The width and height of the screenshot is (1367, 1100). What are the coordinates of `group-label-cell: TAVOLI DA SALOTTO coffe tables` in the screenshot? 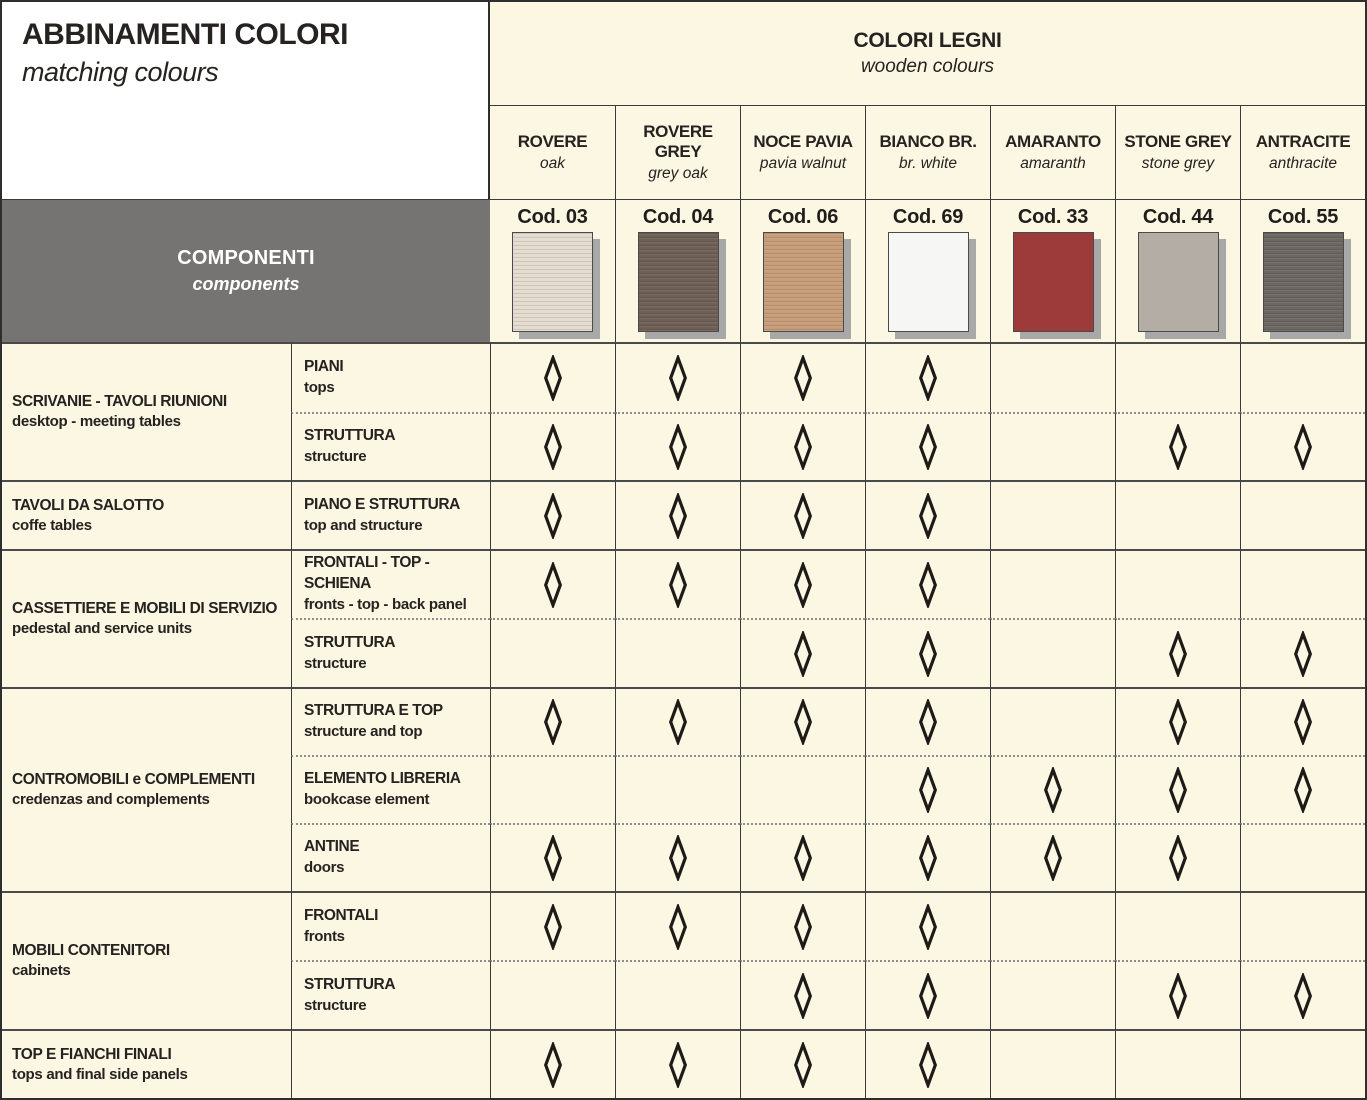 It's located at (146, 514).